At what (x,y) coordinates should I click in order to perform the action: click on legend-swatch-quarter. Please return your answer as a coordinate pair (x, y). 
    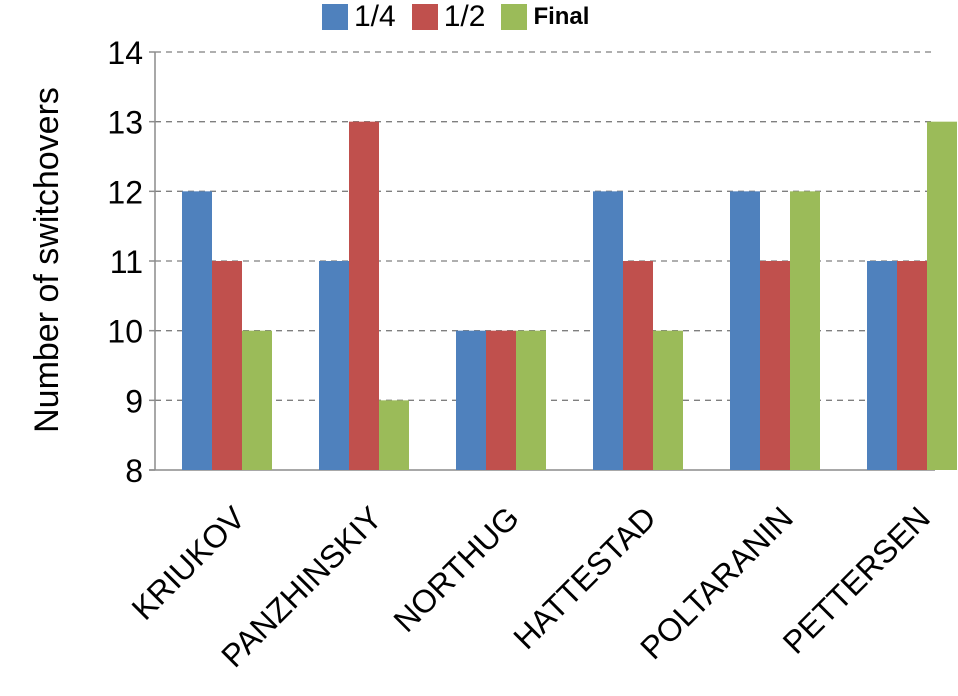
    Looking at the image, I should click on (335, 17).